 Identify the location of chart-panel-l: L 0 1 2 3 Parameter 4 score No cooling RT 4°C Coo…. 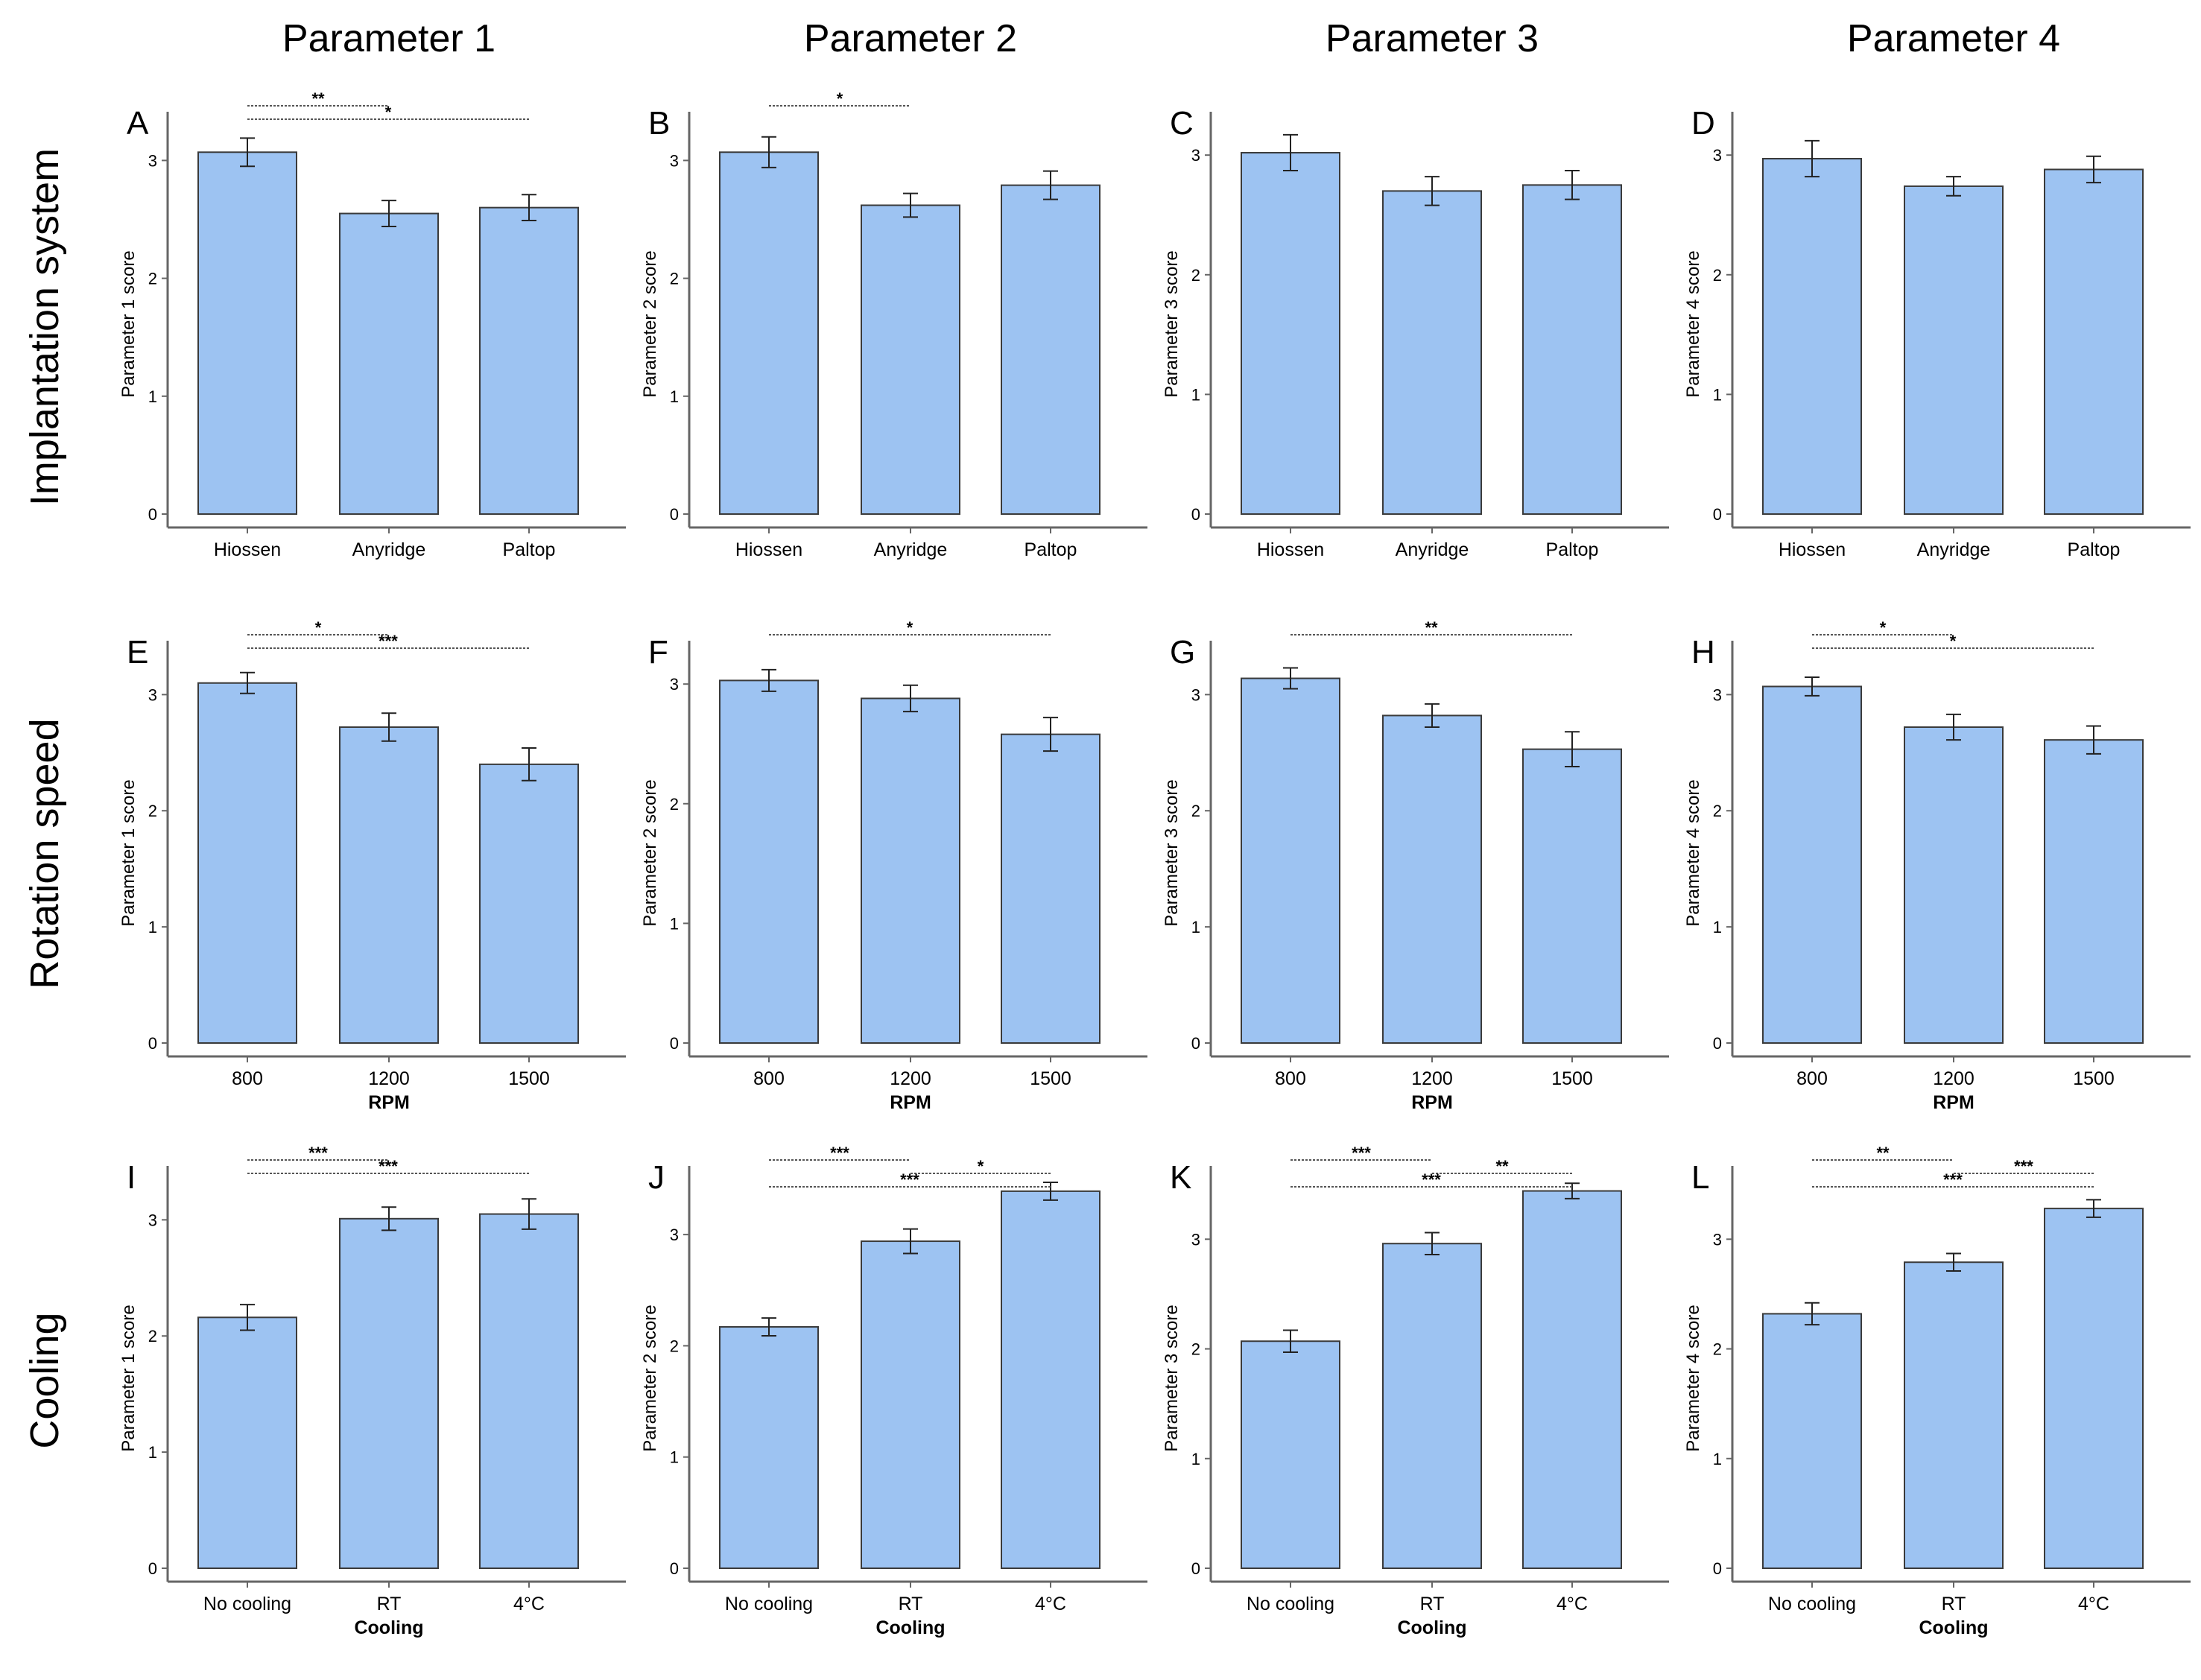
(1926, 1404).